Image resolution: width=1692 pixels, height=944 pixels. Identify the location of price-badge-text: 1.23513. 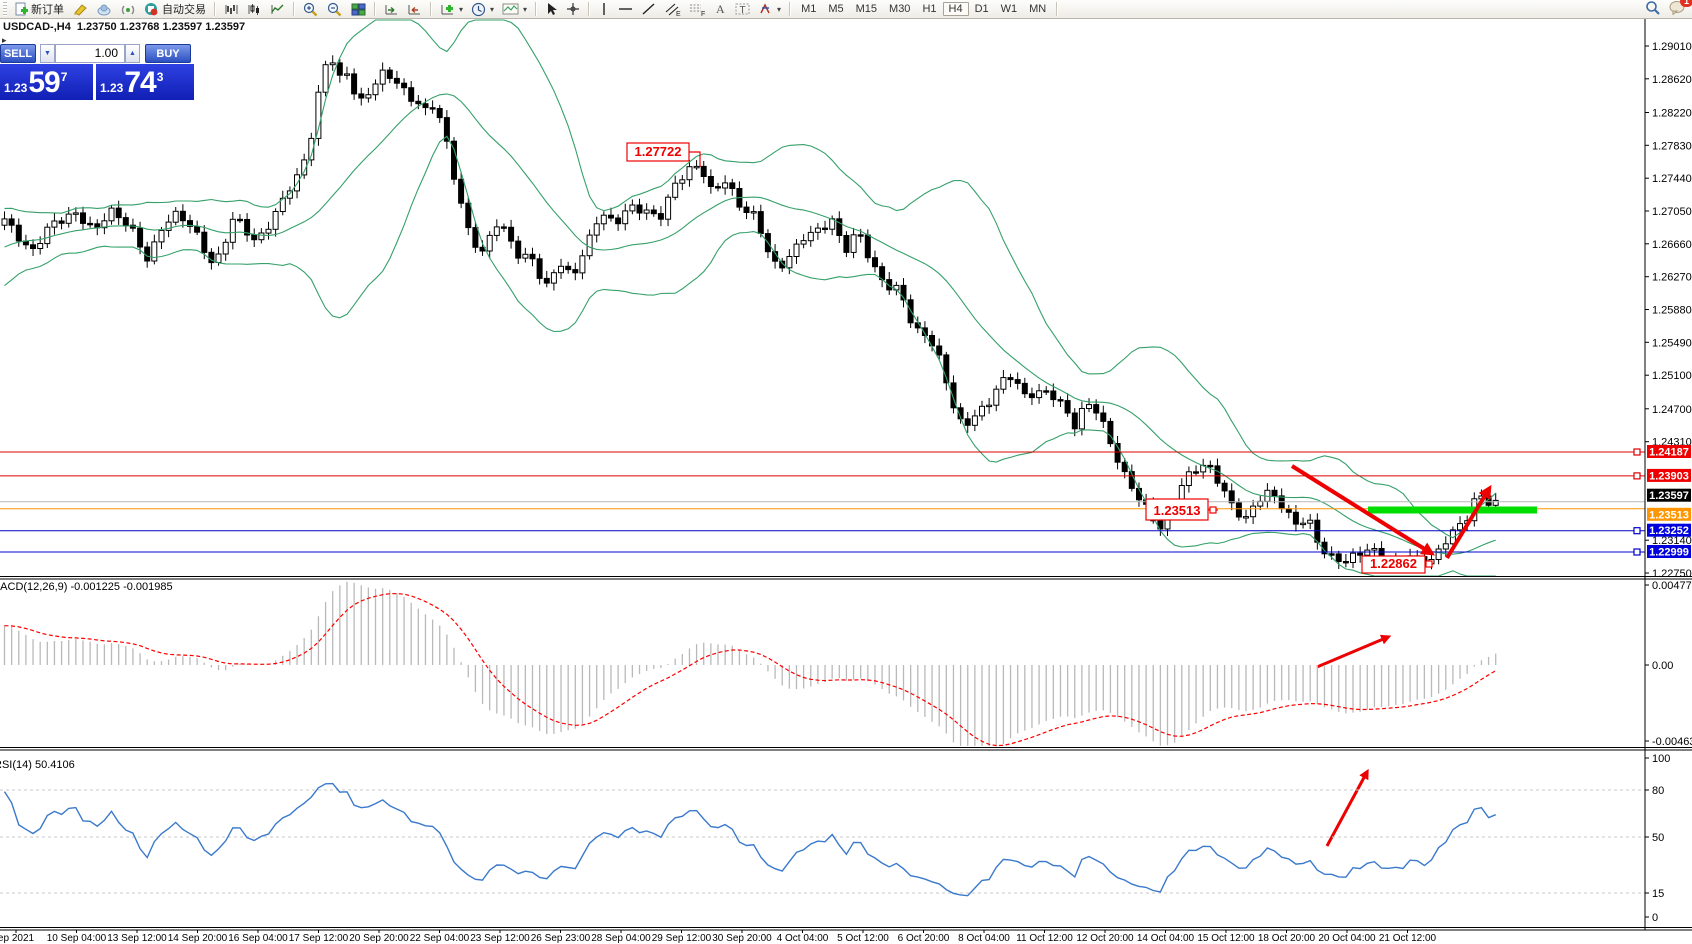
(1669, 515).